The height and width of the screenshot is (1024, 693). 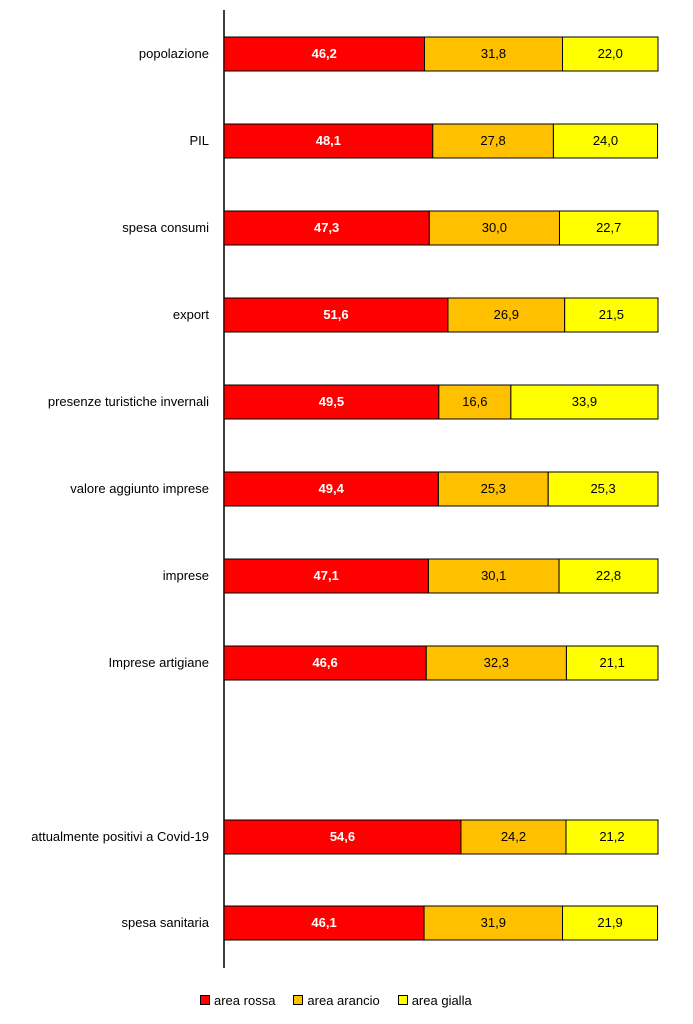 I want to click on category-label: spesa consumi, so click(x=165, y=227).